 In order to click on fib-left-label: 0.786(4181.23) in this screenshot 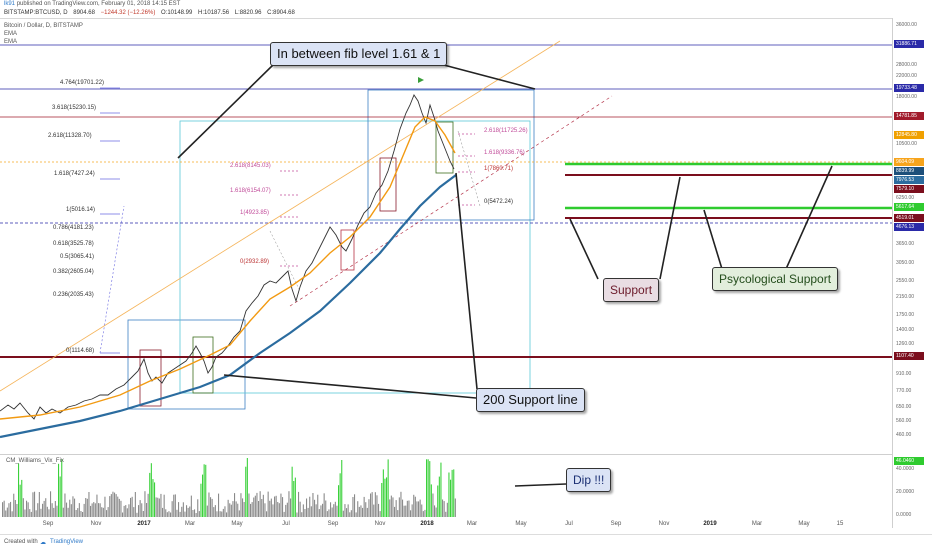, I will do `click(73, 228)`.